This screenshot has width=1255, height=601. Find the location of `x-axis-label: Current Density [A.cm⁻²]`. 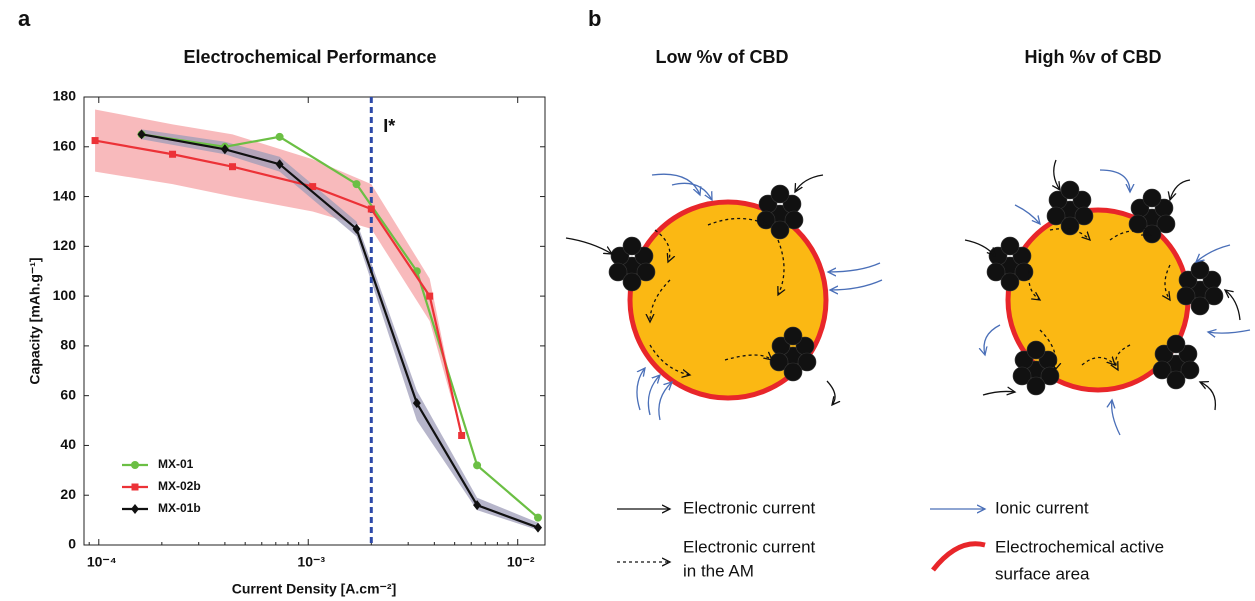

x-axis-label: Current Density [A.cm⁻²] is located at coordinates (314, 589).